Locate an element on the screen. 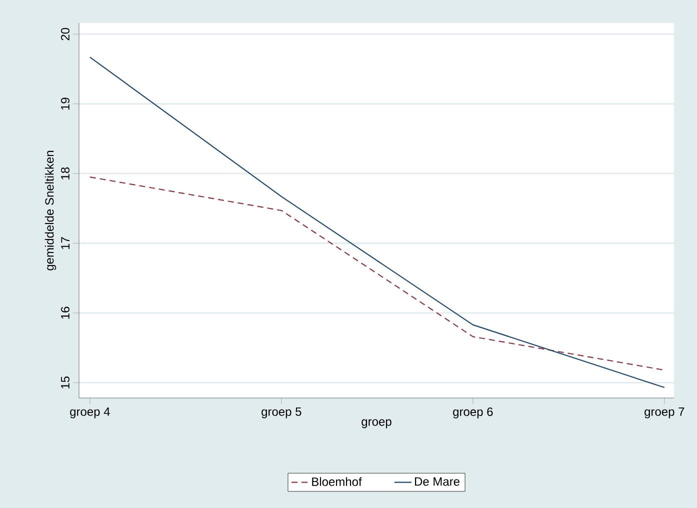 The image size is (697, 508). y-tick-label: 16 is located at coordinates (65, 312).